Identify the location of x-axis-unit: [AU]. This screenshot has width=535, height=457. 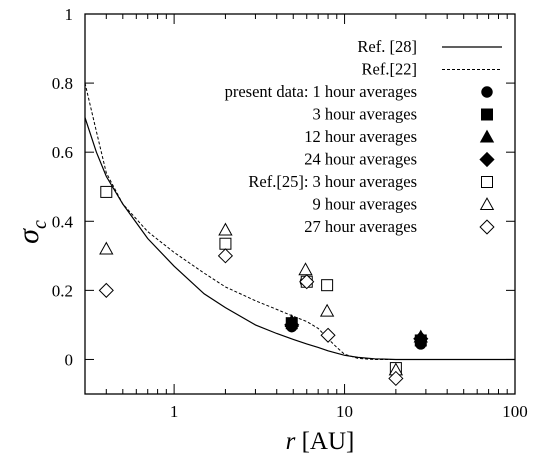
(324, 441).